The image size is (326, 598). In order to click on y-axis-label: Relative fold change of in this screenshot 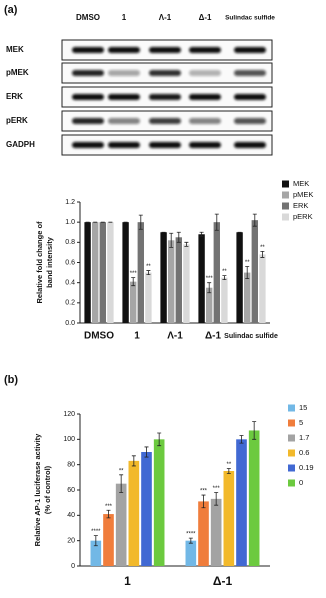, I will do `click(39, 262)`.